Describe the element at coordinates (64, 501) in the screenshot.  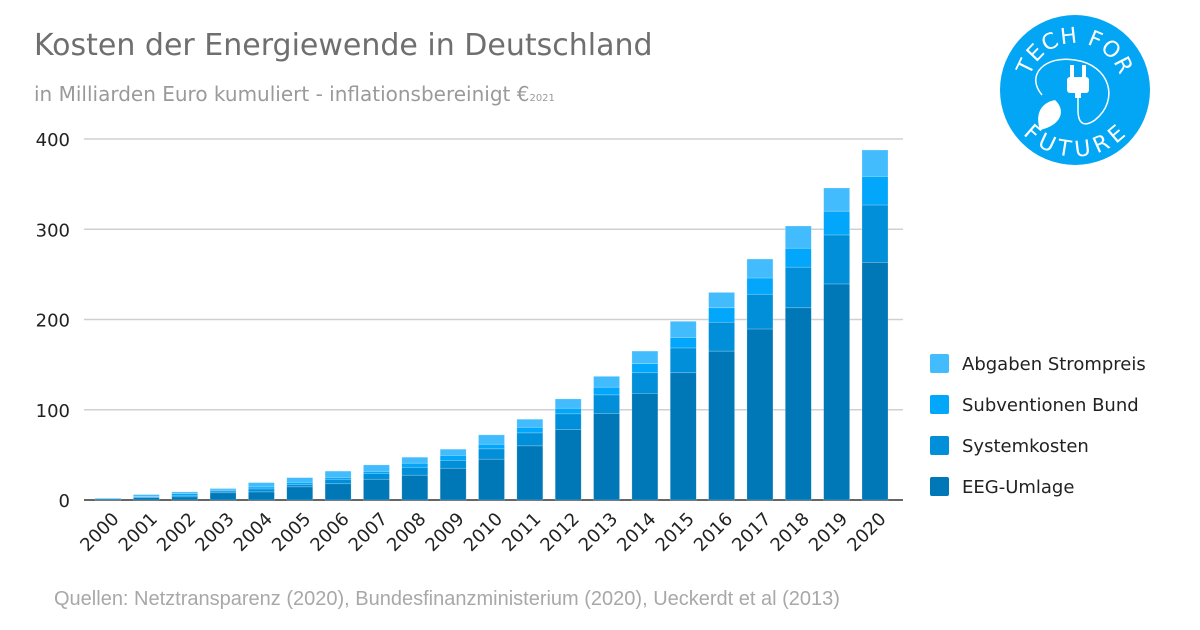
I see `y-tick-label: 0` at that location.